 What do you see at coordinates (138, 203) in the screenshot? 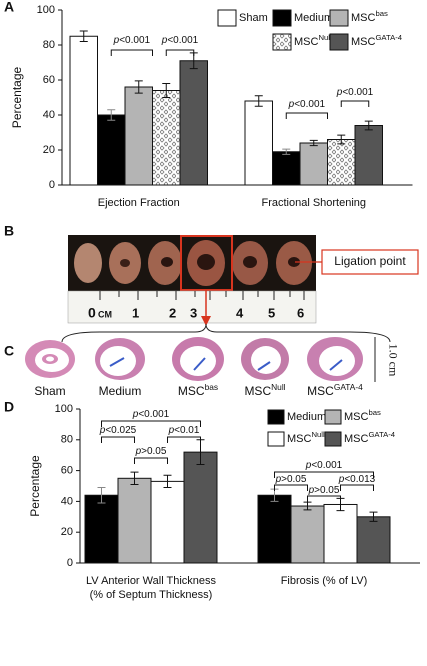
I see `x-category-label: Ejection Fraction` at bounding box center [138, 203].